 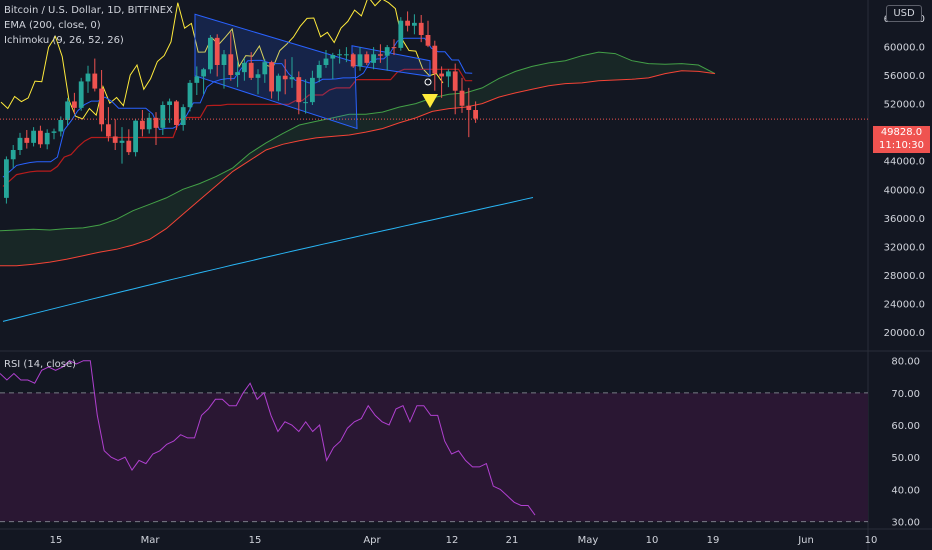 What do you see at coordinates (901, 132) in the screenshot?
I see `last-price-value: 49828.0` at bounding box center [901, 132].